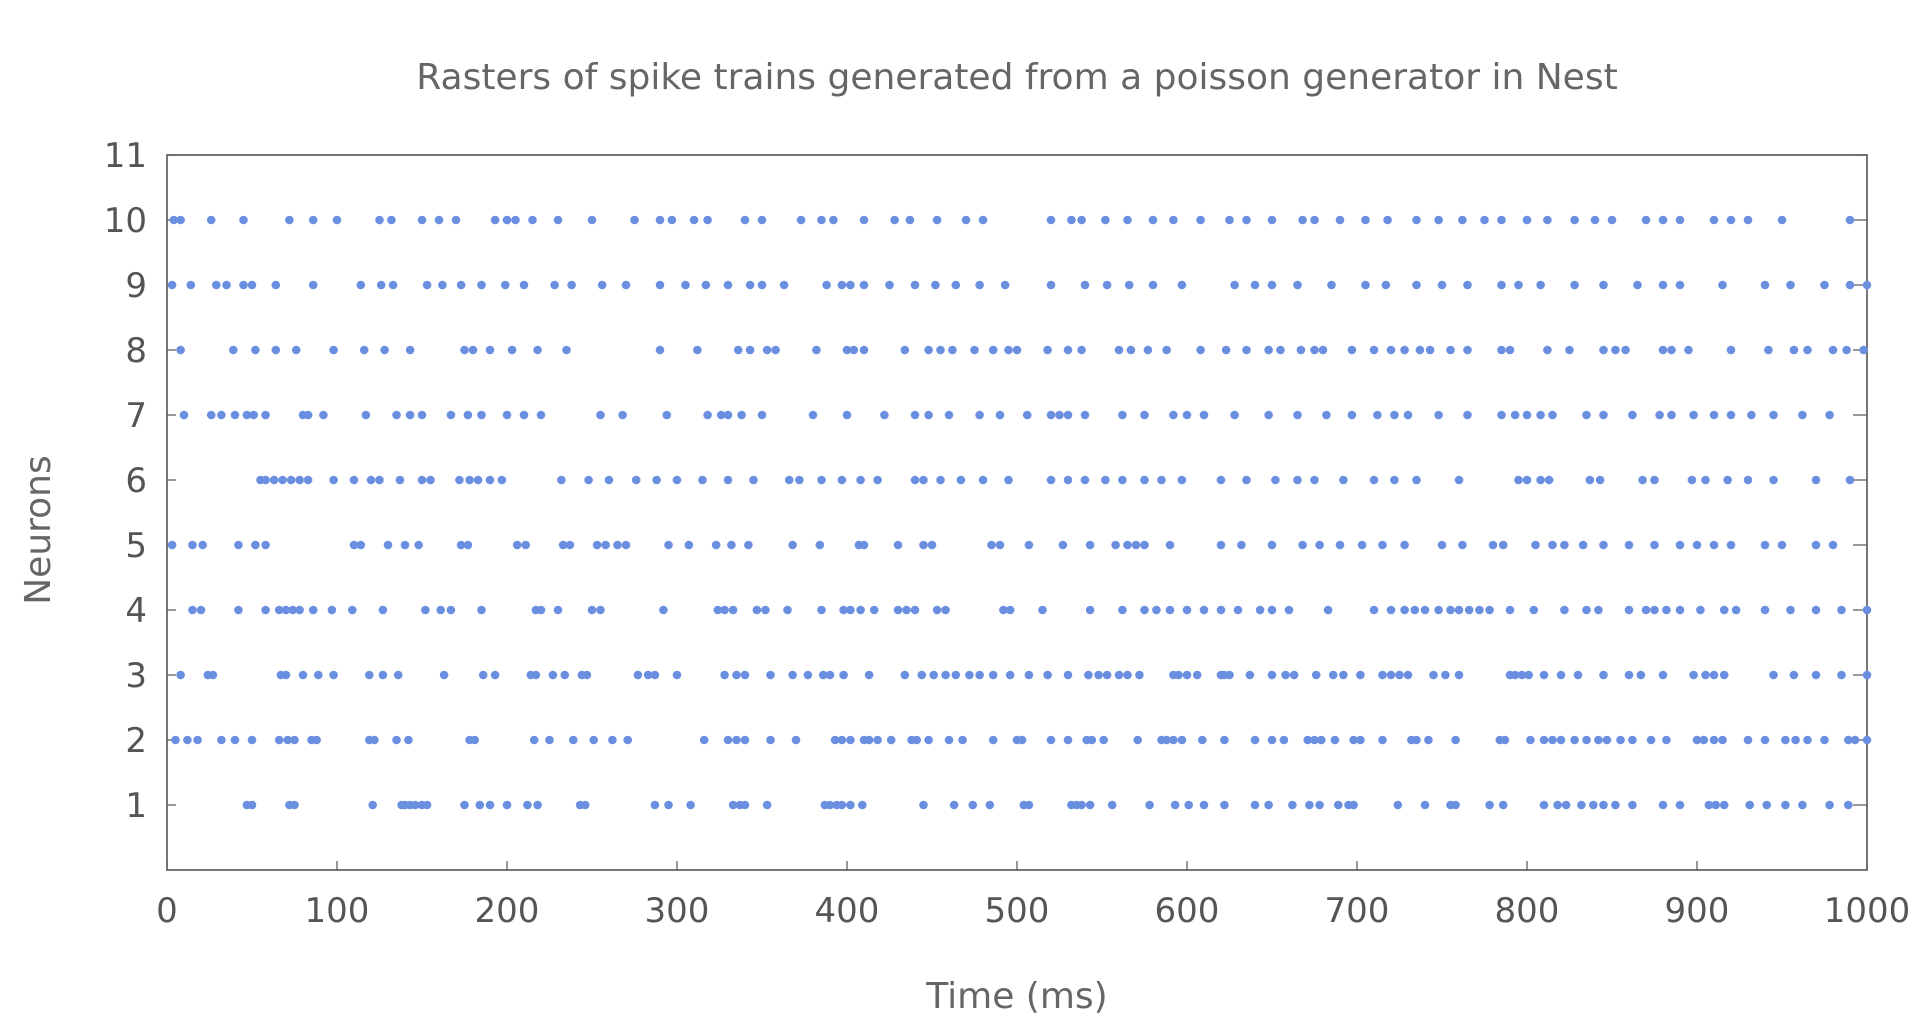 Image resolution: width=1920 pixels, height=1033 pixels. What do you see at coordinates (1867, 911) in the screenshot?
I see `x-tick-label: 1000` at bounding box center [1867, 911].